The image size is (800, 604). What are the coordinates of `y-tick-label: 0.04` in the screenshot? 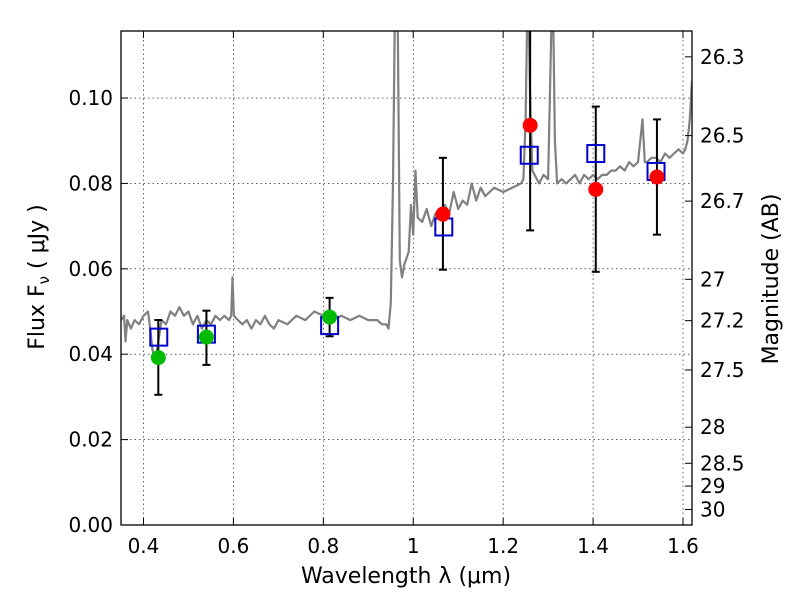 It's located at (90, 354).